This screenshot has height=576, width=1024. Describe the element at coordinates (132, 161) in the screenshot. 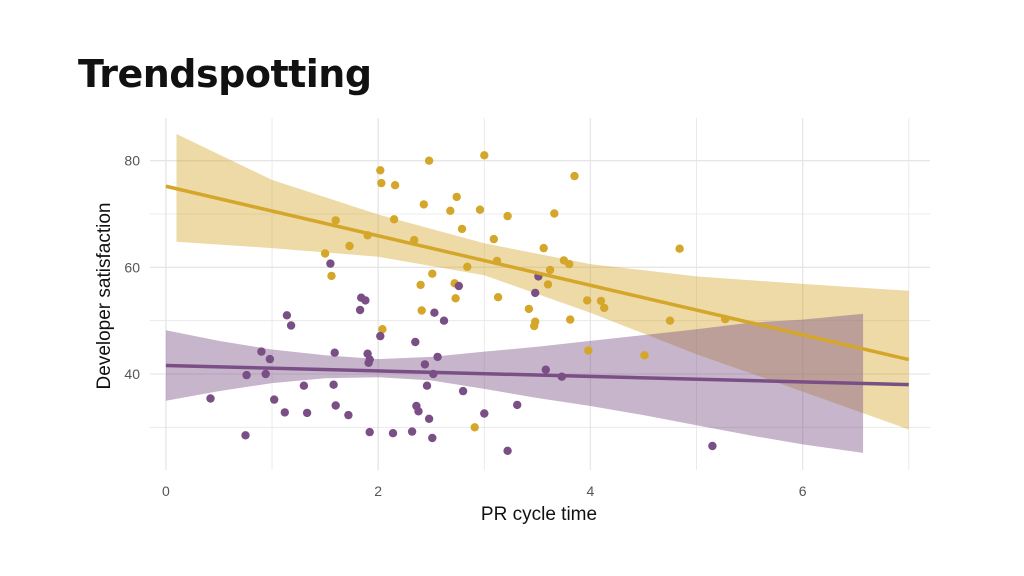

I see `y-tick-label: 80` at that location.